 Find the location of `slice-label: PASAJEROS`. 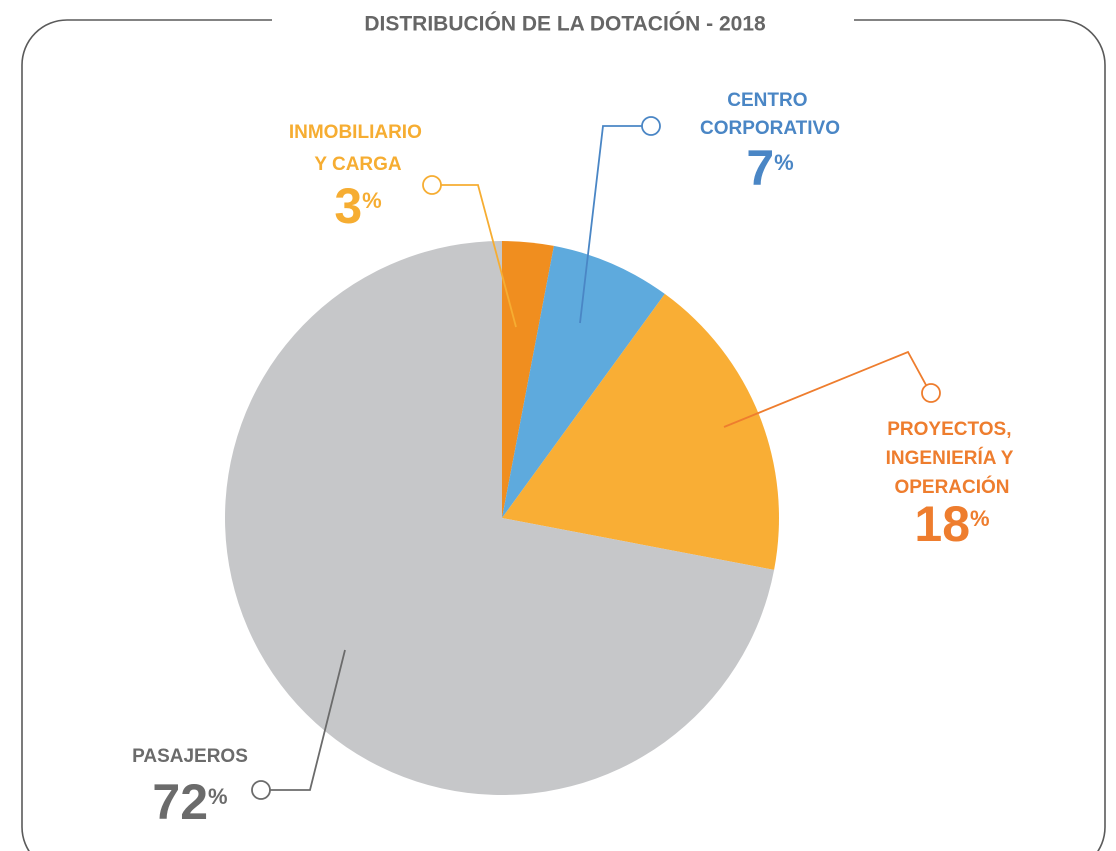

slice-label: PASAJEROS is located at coordinates (190, 756).